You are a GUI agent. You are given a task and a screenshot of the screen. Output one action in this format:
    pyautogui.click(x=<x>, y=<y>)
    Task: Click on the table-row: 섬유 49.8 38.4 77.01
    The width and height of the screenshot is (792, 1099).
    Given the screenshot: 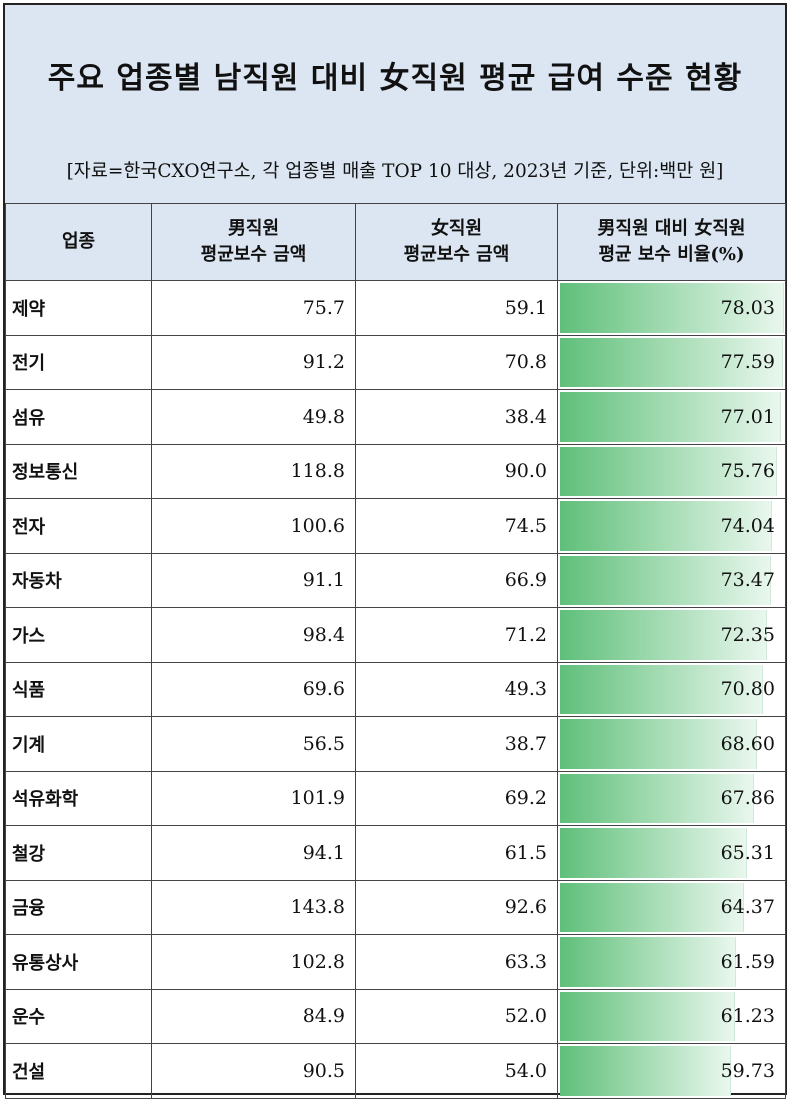 What is the action you would take?
    pyautogui.click(x=395, y=417)
    